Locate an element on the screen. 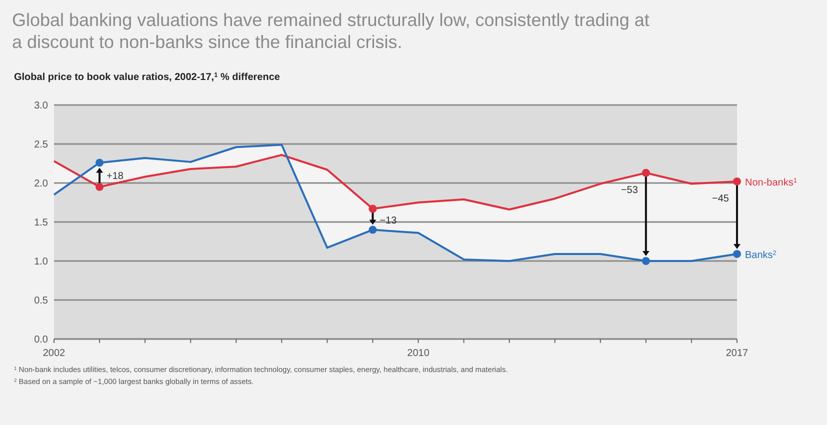 This screenshot has width=827, height=425. y-tick-label: 1.0 is located at coordinates (41, 262).